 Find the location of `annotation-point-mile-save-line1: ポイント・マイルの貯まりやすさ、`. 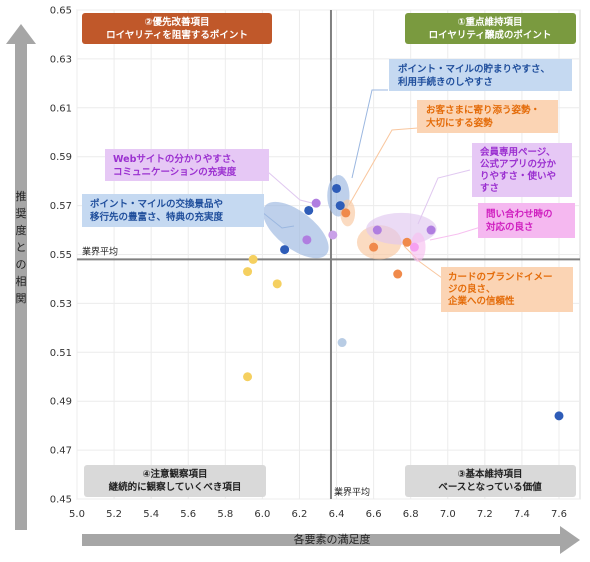

annotation-point-mile-save-line1: ポイント・マイルの貯まりやすさ、 is located at coordinates (474, 69).